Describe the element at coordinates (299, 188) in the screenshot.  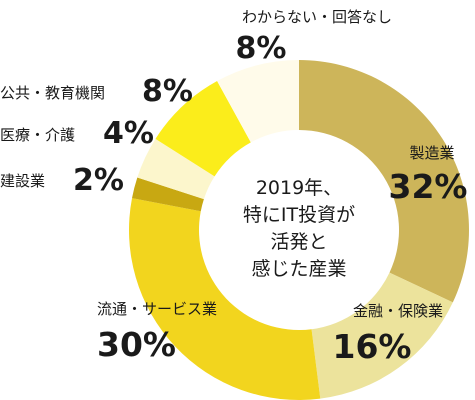
I see `center-line-1: 2019年、` at that location.